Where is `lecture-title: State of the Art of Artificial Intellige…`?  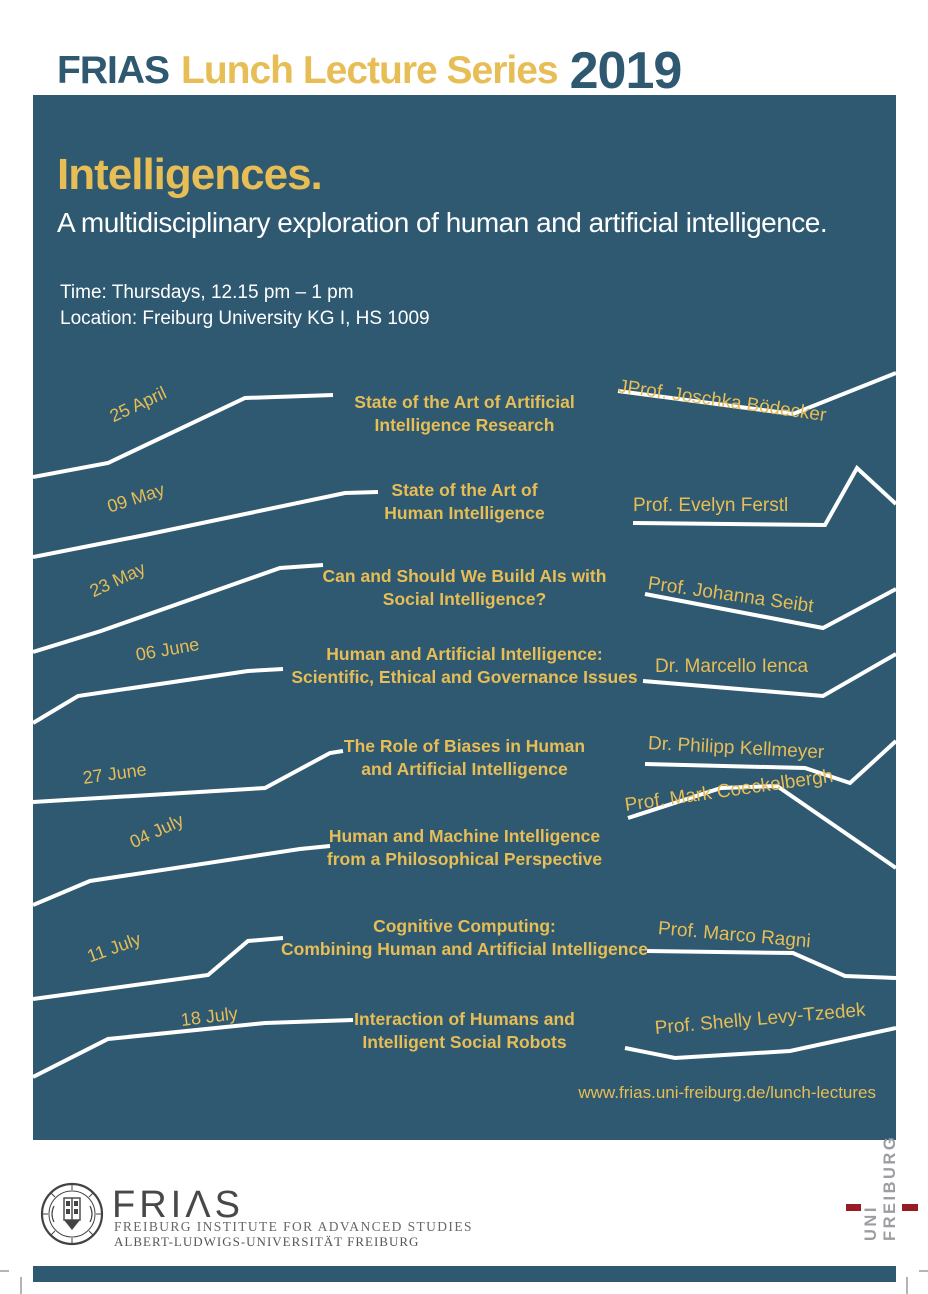
lecture-title: State of the Art of Artificial Intellige… is located at coordinates (464, 413).